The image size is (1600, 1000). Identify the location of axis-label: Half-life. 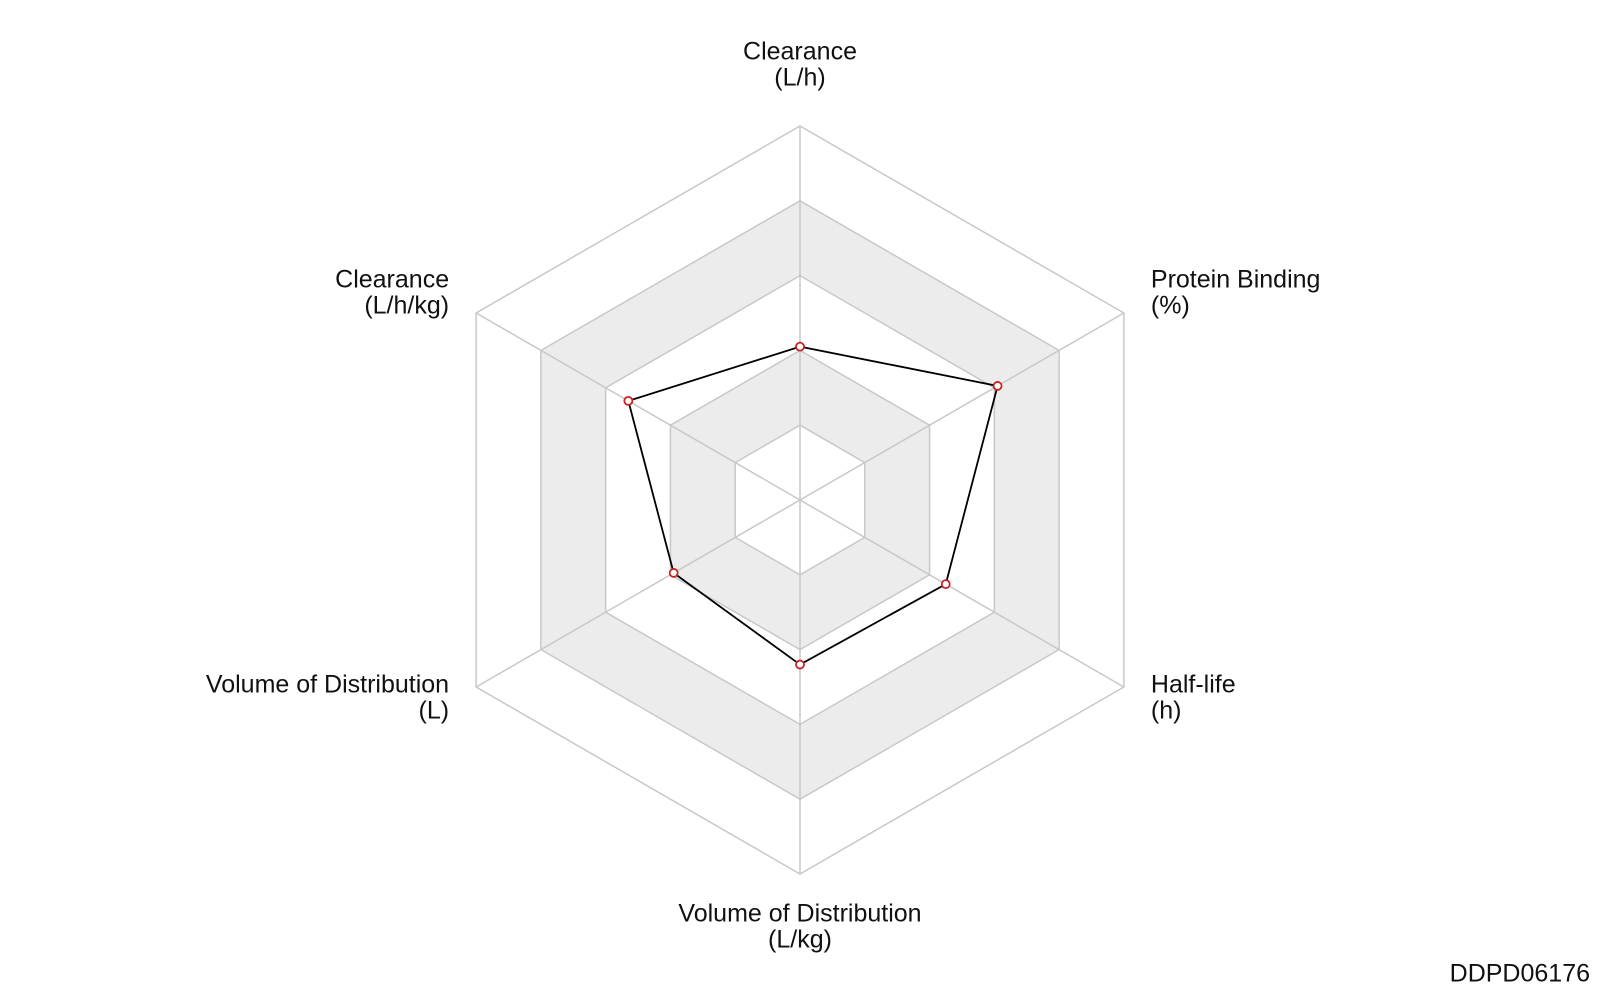
(1193, 685).